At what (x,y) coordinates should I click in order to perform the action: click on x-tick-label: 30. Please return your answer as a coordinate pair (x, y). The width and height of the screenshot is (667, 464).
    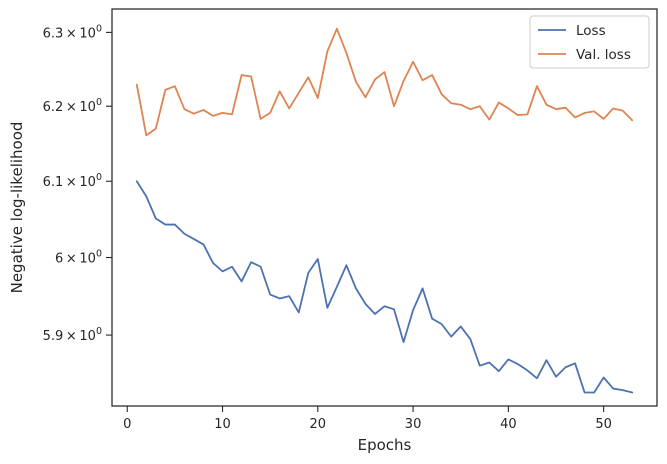
    Looking at the image, I should click on (413, 424).